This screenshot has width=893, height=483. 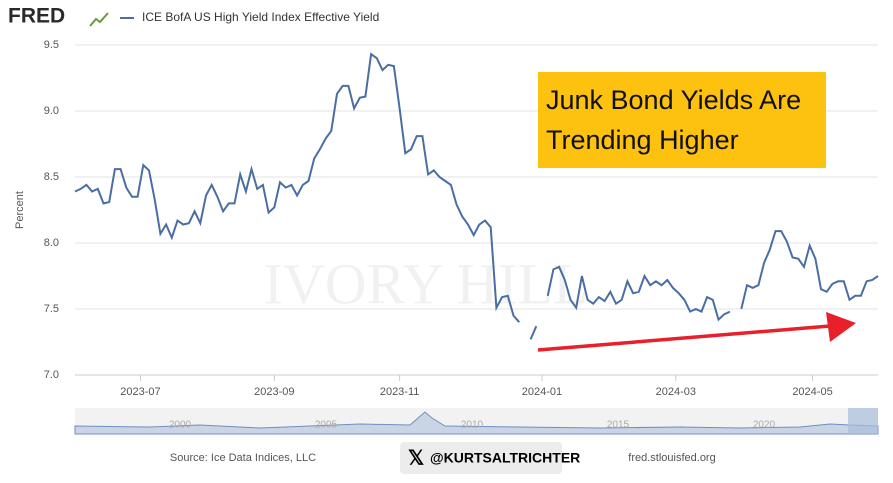 I want to click on navigator-label: 2010, so click(x=472, y=425).